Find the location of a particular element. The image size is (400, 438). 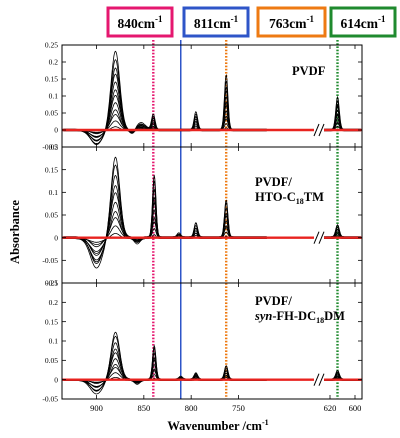

panel-label-italic: syn is located at coordinates (263, 316).